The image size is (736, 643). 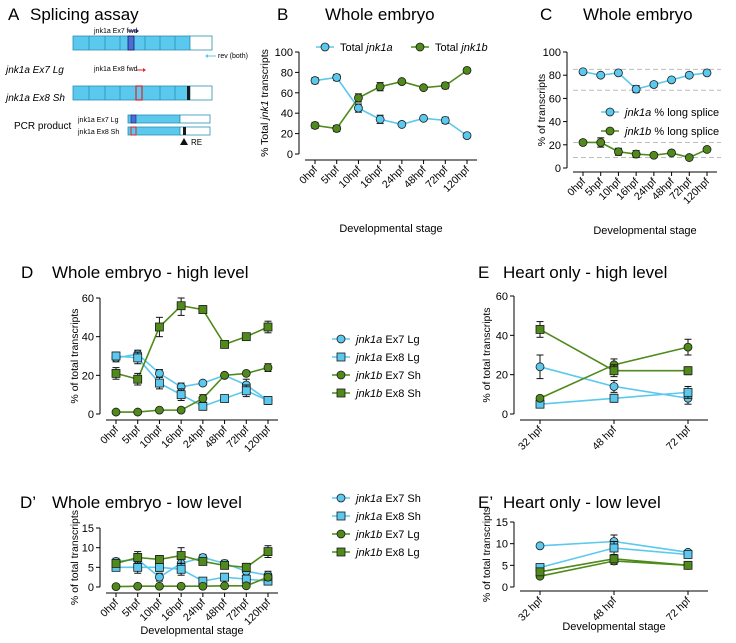 I want to click on legend-label: jnk1a Ex8 Sh, so click(x=387, y=517).